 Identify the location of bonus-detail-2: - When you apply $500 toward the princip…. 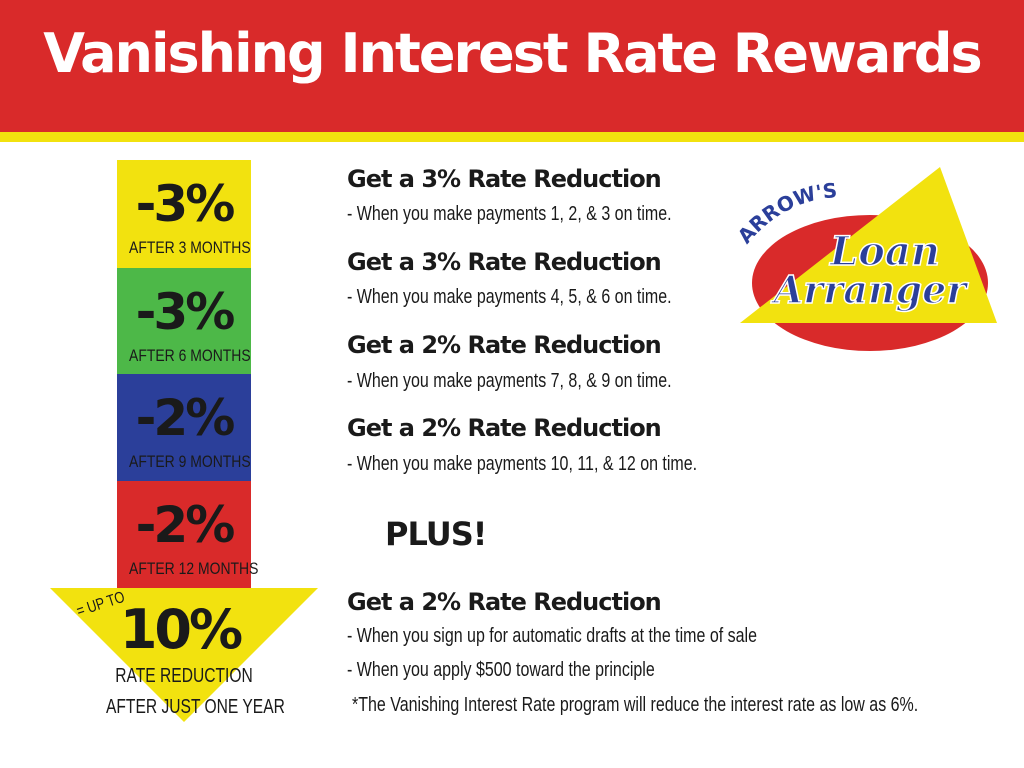
(501, 670).